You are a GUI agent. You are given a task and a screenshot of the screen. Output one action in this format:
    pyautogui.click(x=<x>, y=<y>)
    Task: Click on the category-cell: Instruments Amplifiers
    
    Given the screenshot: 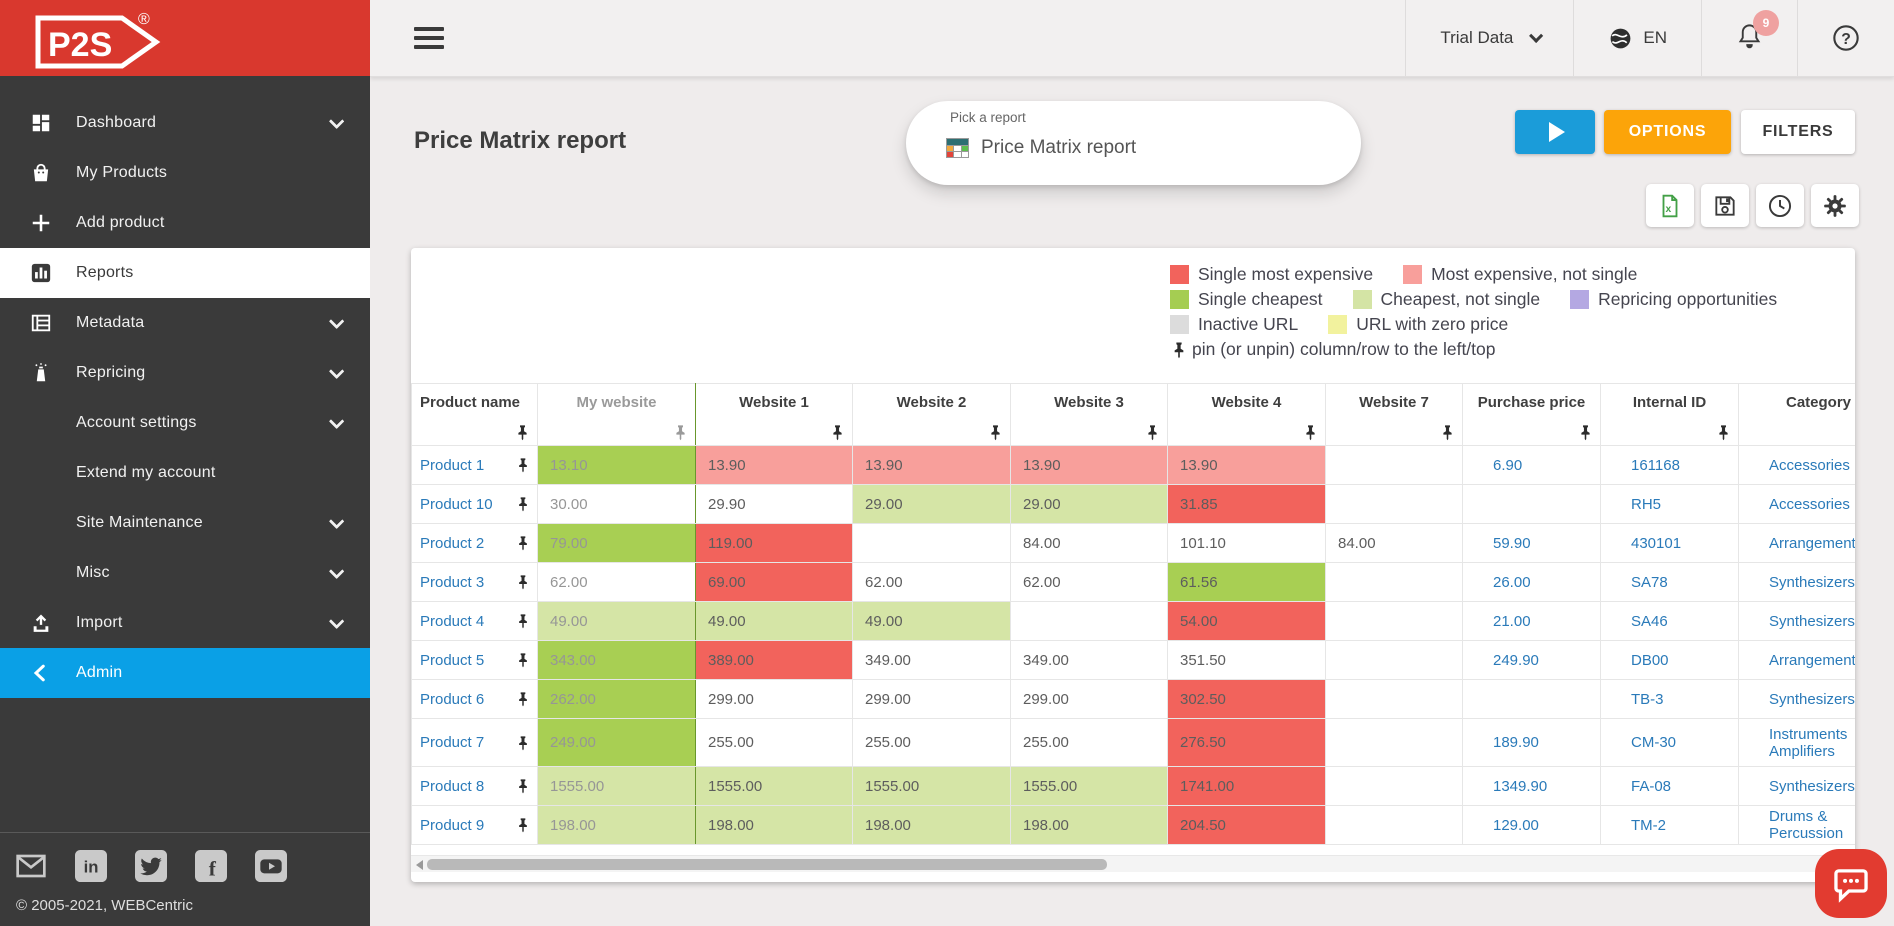 What is the action you would take?
    pyautogui.click(x=1796, y=742)
    